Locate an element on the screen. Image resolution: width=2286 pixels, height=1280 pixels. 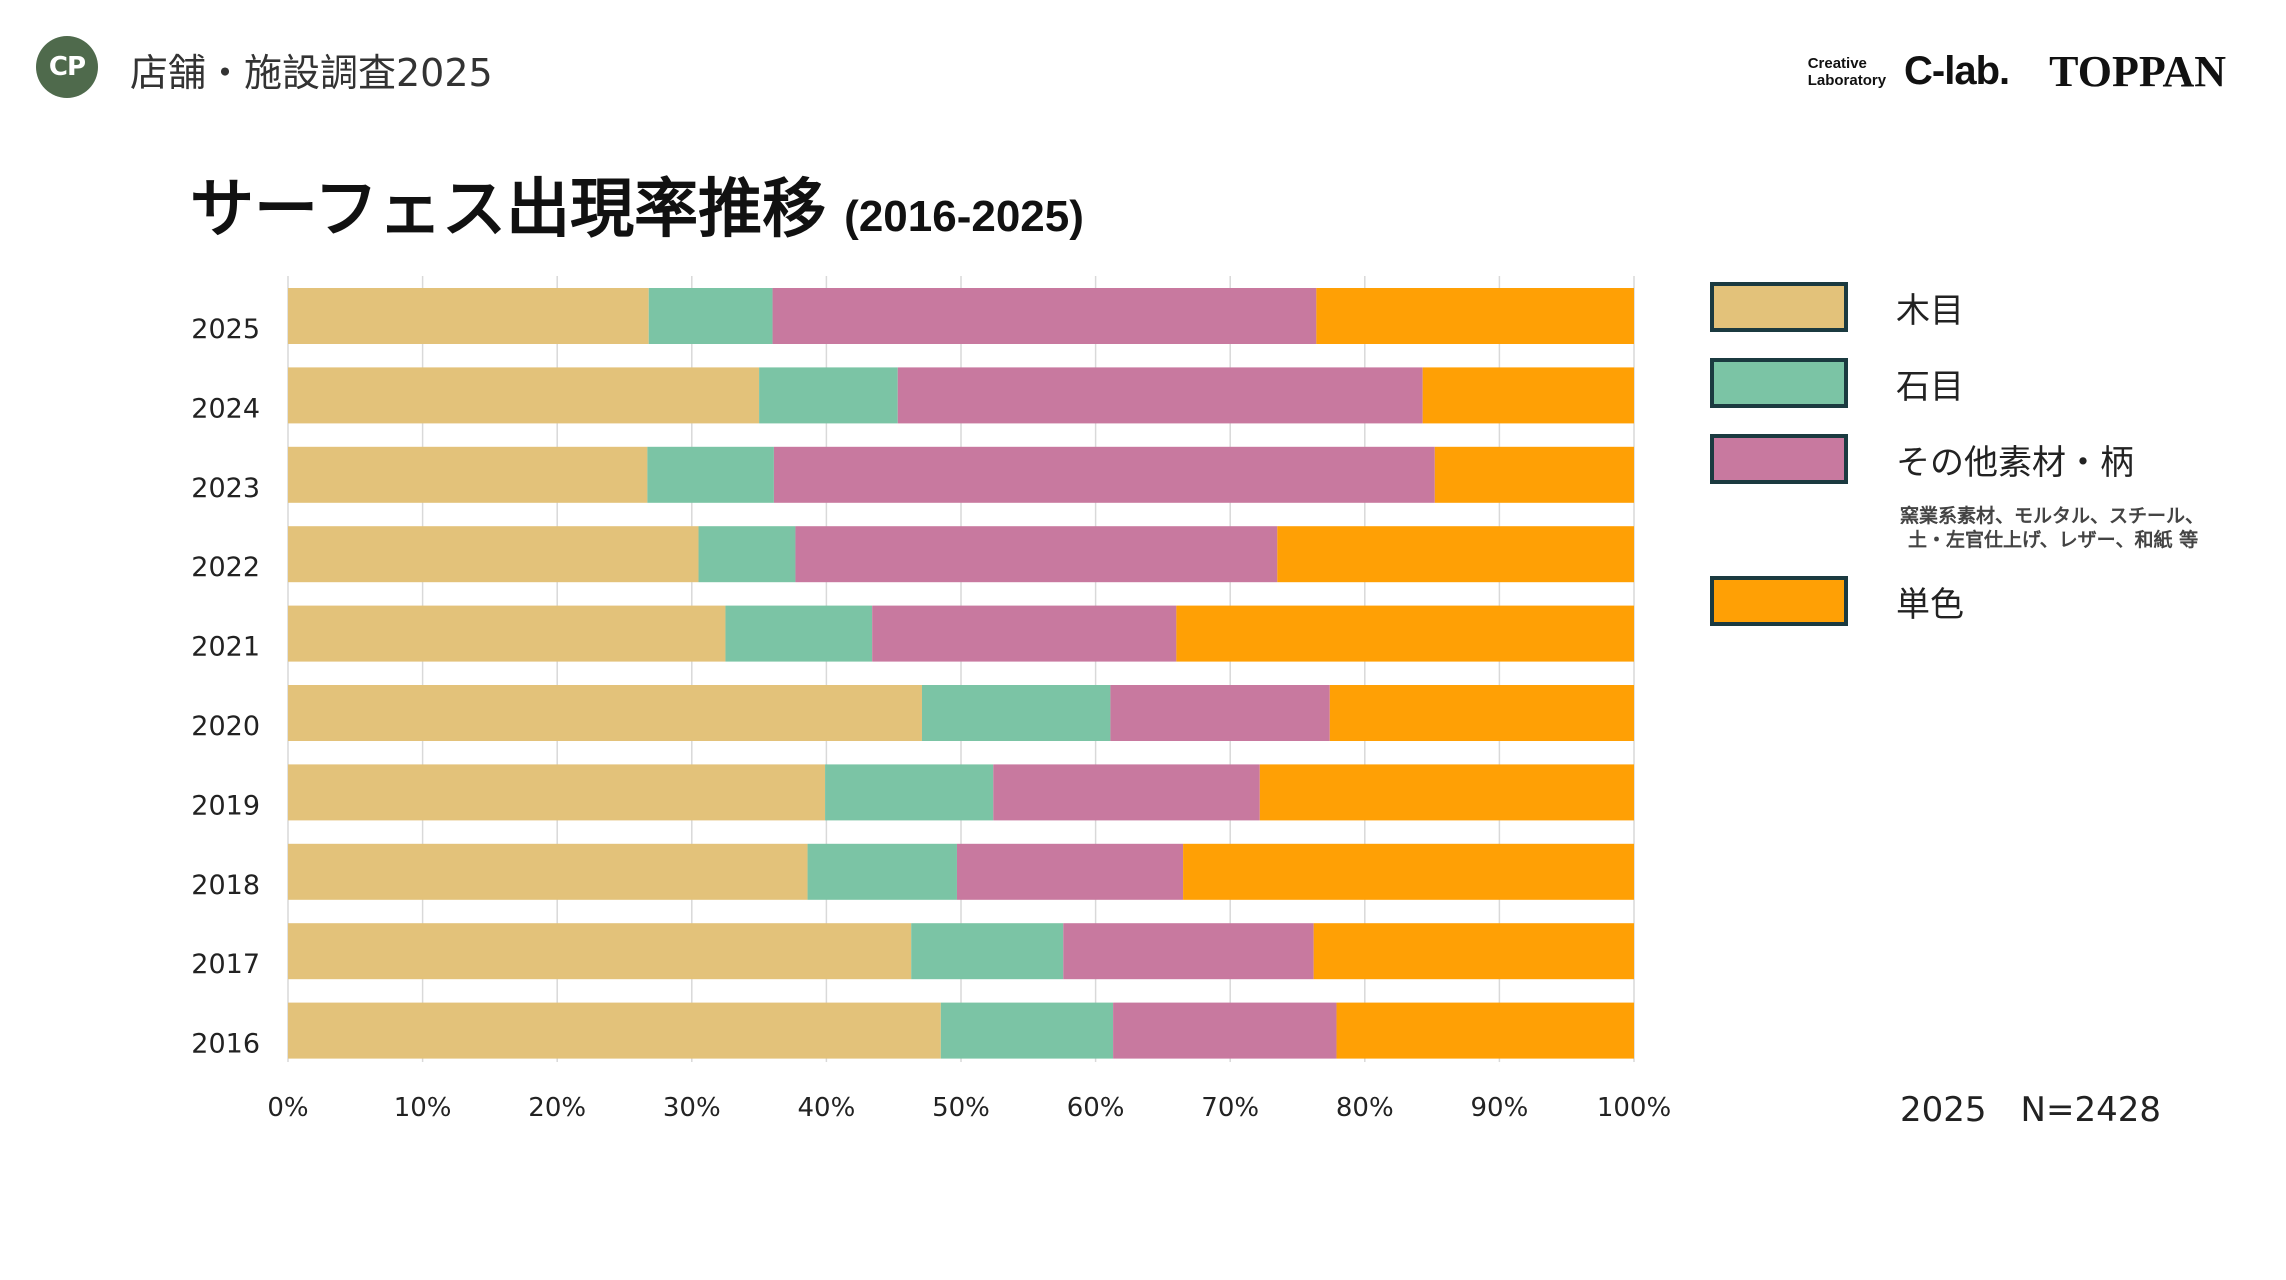
category-label-2025: 2025 is located at coordinates (225, 329).